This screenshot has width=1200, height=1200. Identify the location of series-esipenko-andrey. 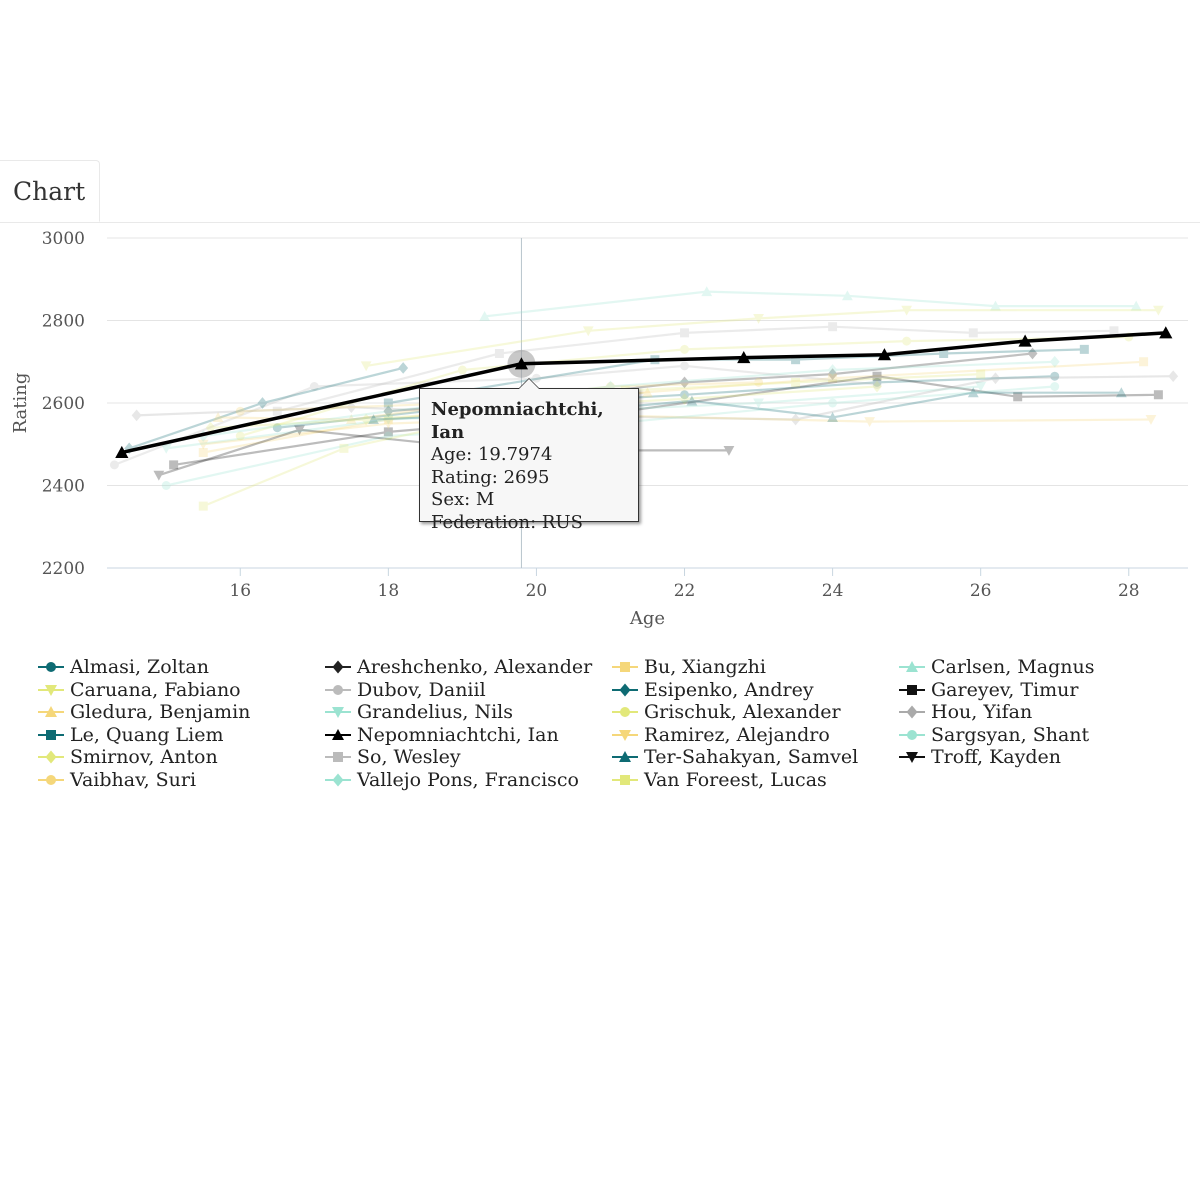
(266, 408).